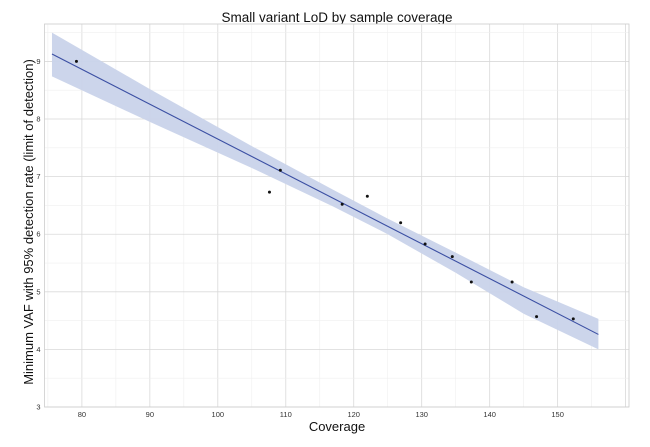  What do you see at coordinates (353, 414) in the screenshot?
I see `x-tick-label: 120` at bounding box center [353, 414].